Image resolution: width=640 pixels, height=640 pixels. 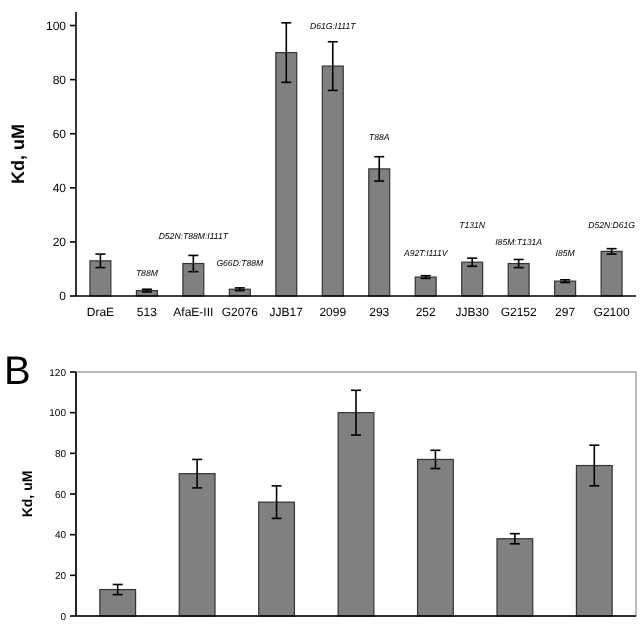 I want to click on chart-title: B, so click(x=17, y=372).